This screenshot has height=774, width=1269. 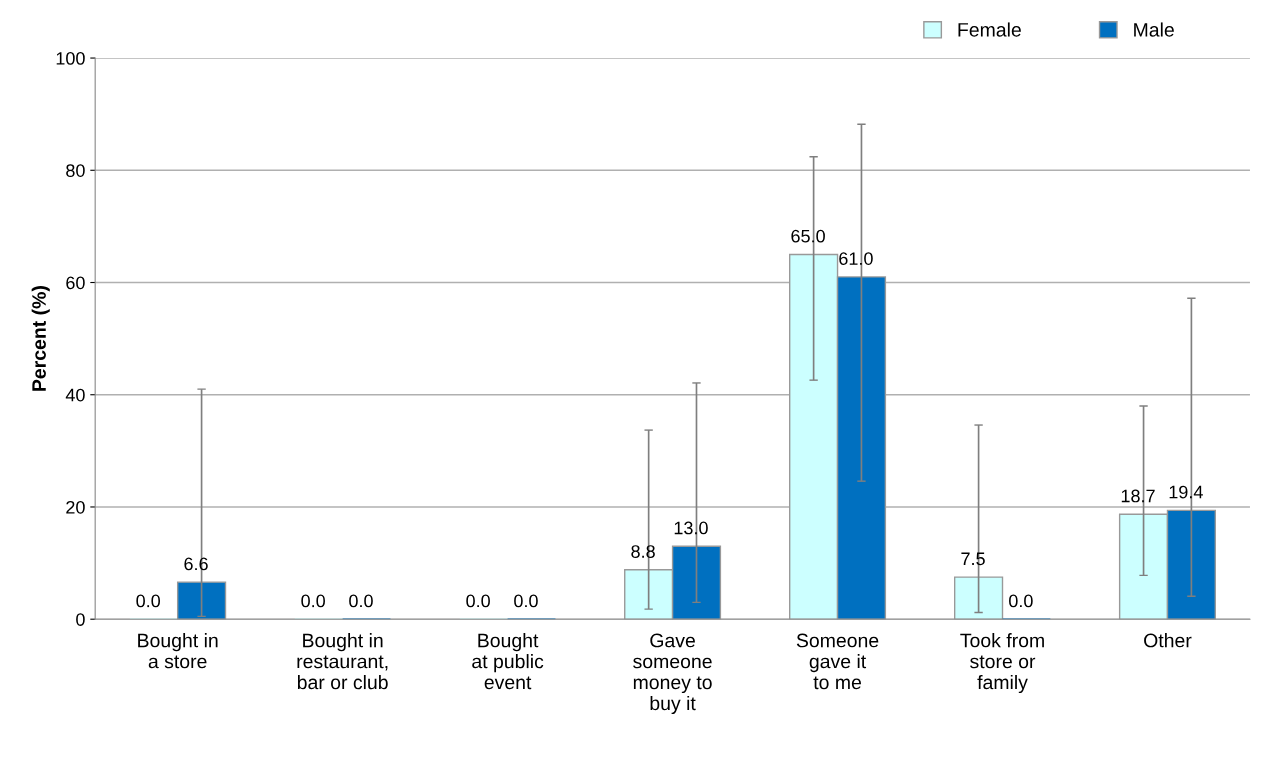 What do you see at coordinates (989, 29) in the screenshot?
I see `legend-label: Female` at bounding box center [989, 29].